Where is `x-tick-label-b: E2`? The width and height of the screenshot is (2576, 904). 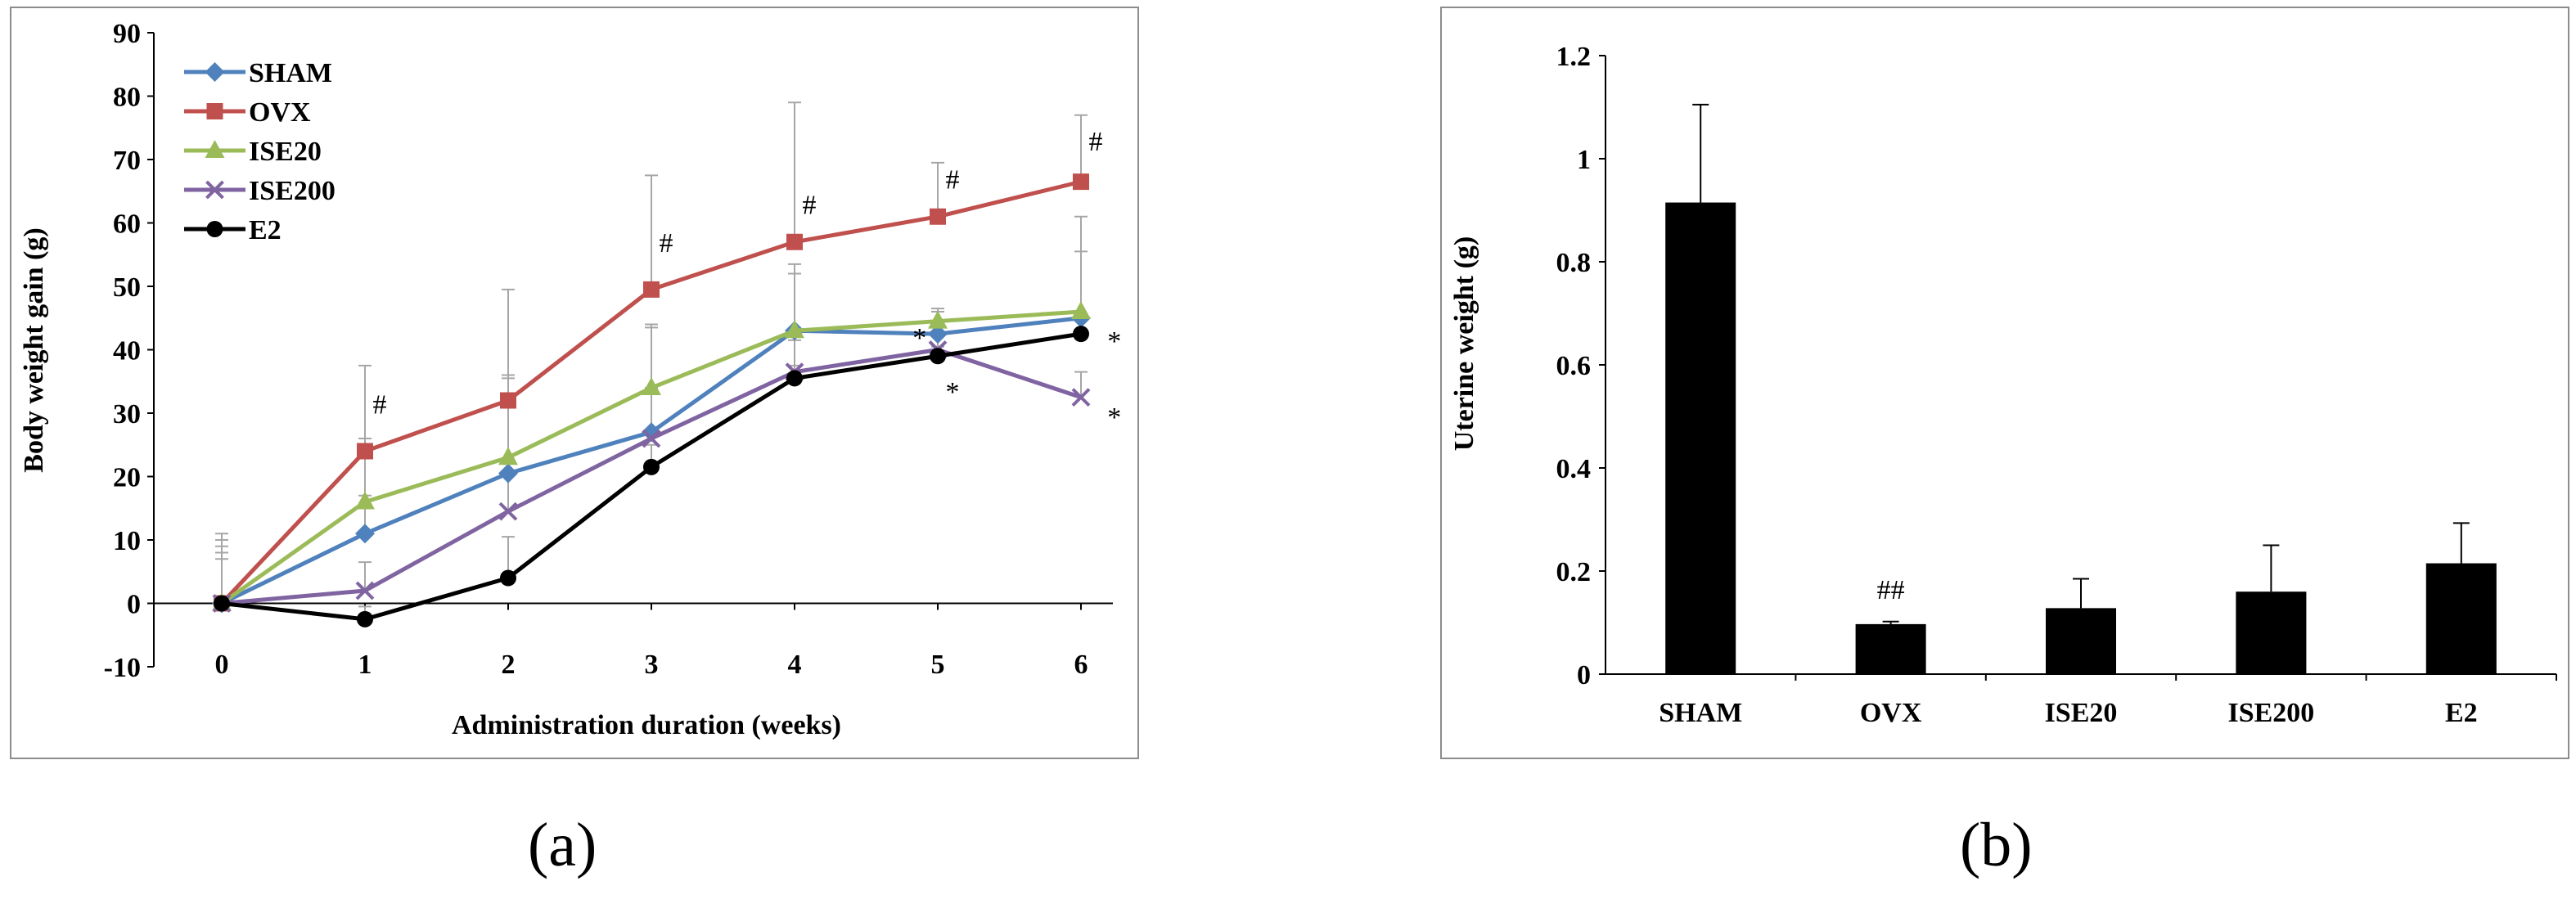 x-tick-label-b: E2 is located at coordinates (2461, 713).